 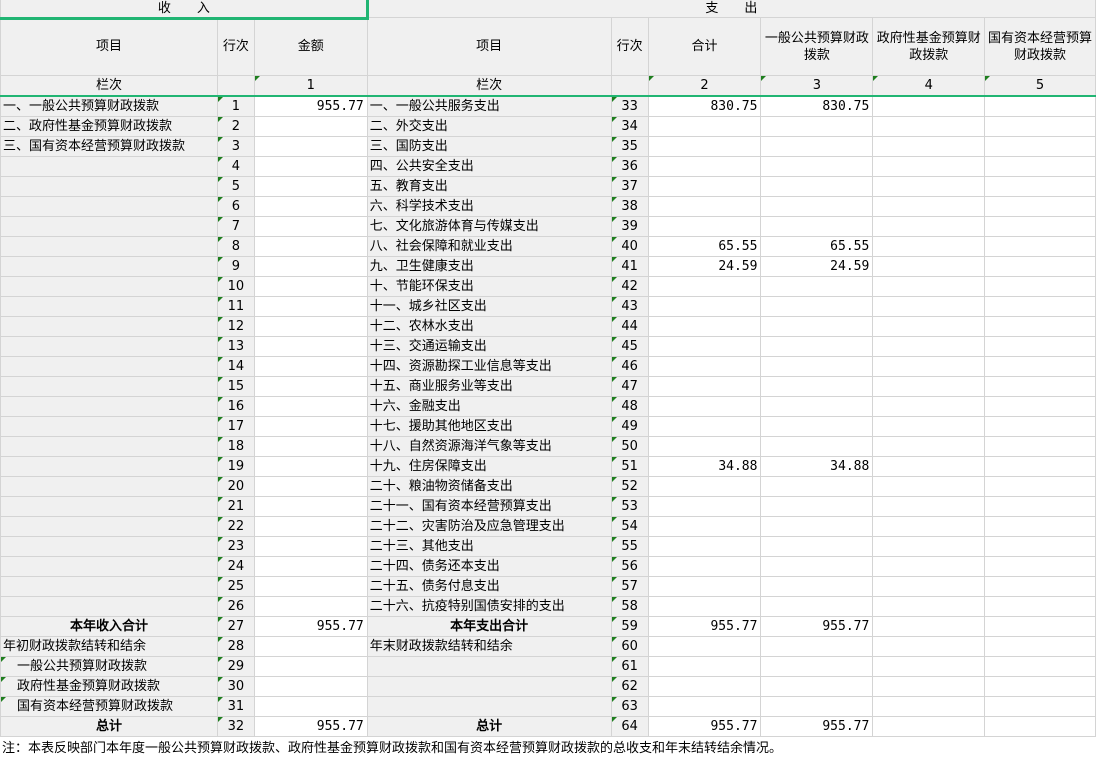 I want to click on expense-total-cell: 65.55, so click(x=704, y=246).